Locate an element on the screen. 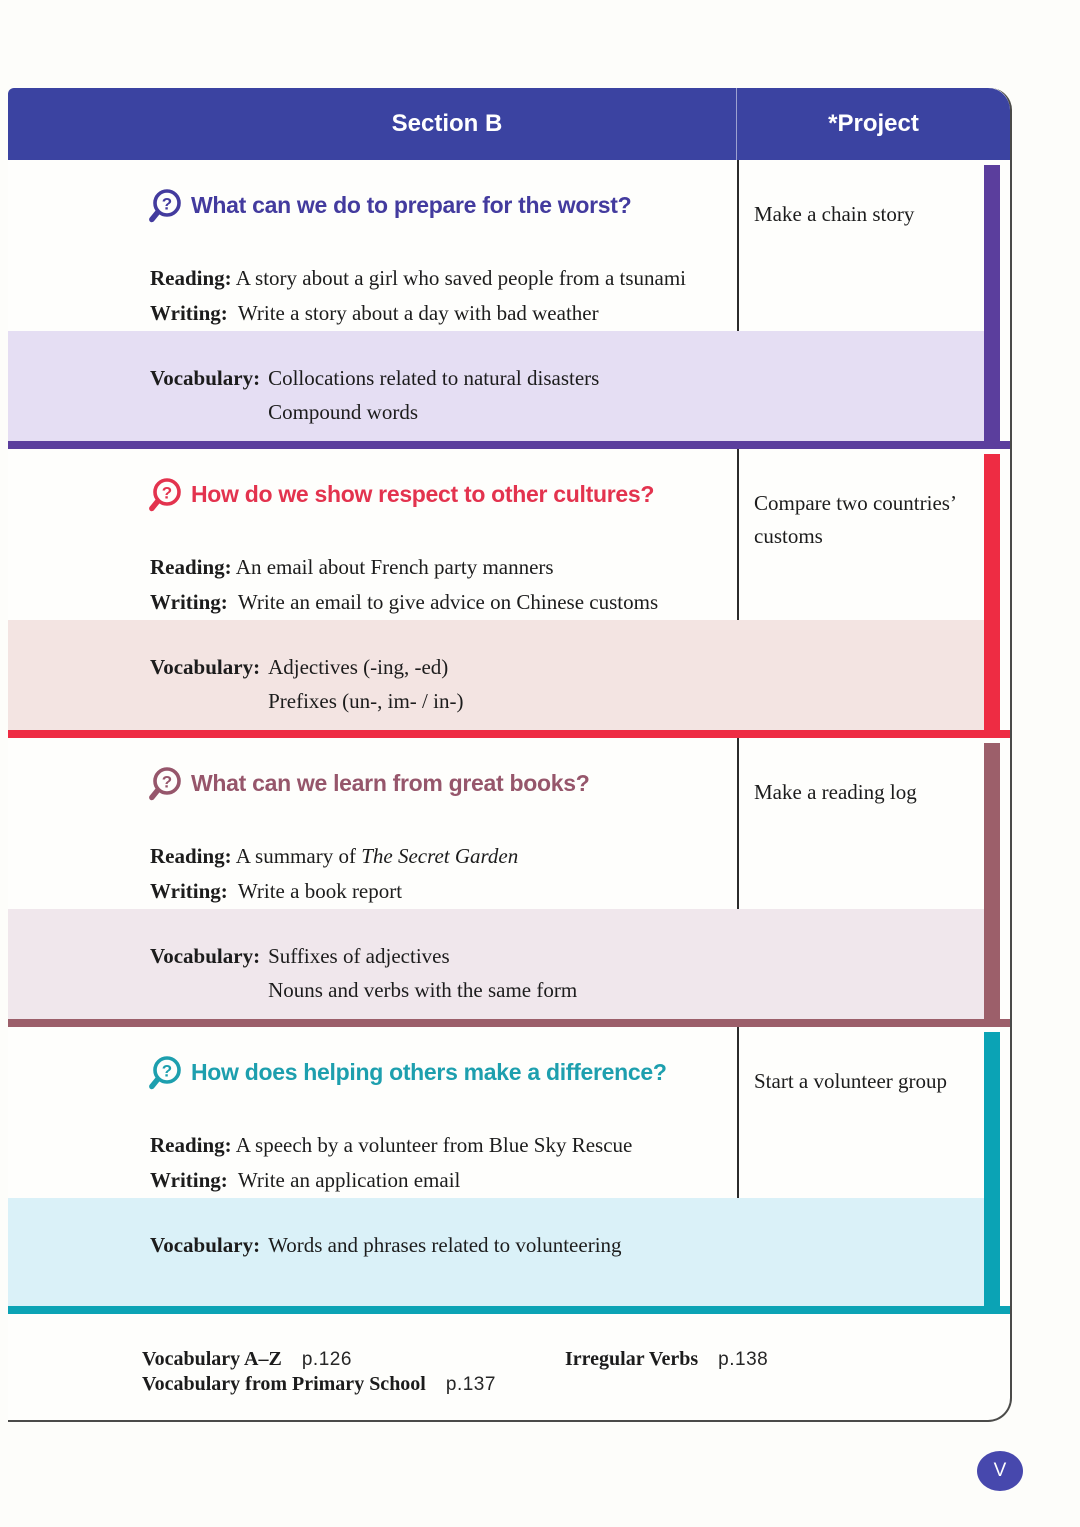 This screenshot has width=1080, height=1527. writing-line: Writing: Write a book report is located at coordinates (276, 891).